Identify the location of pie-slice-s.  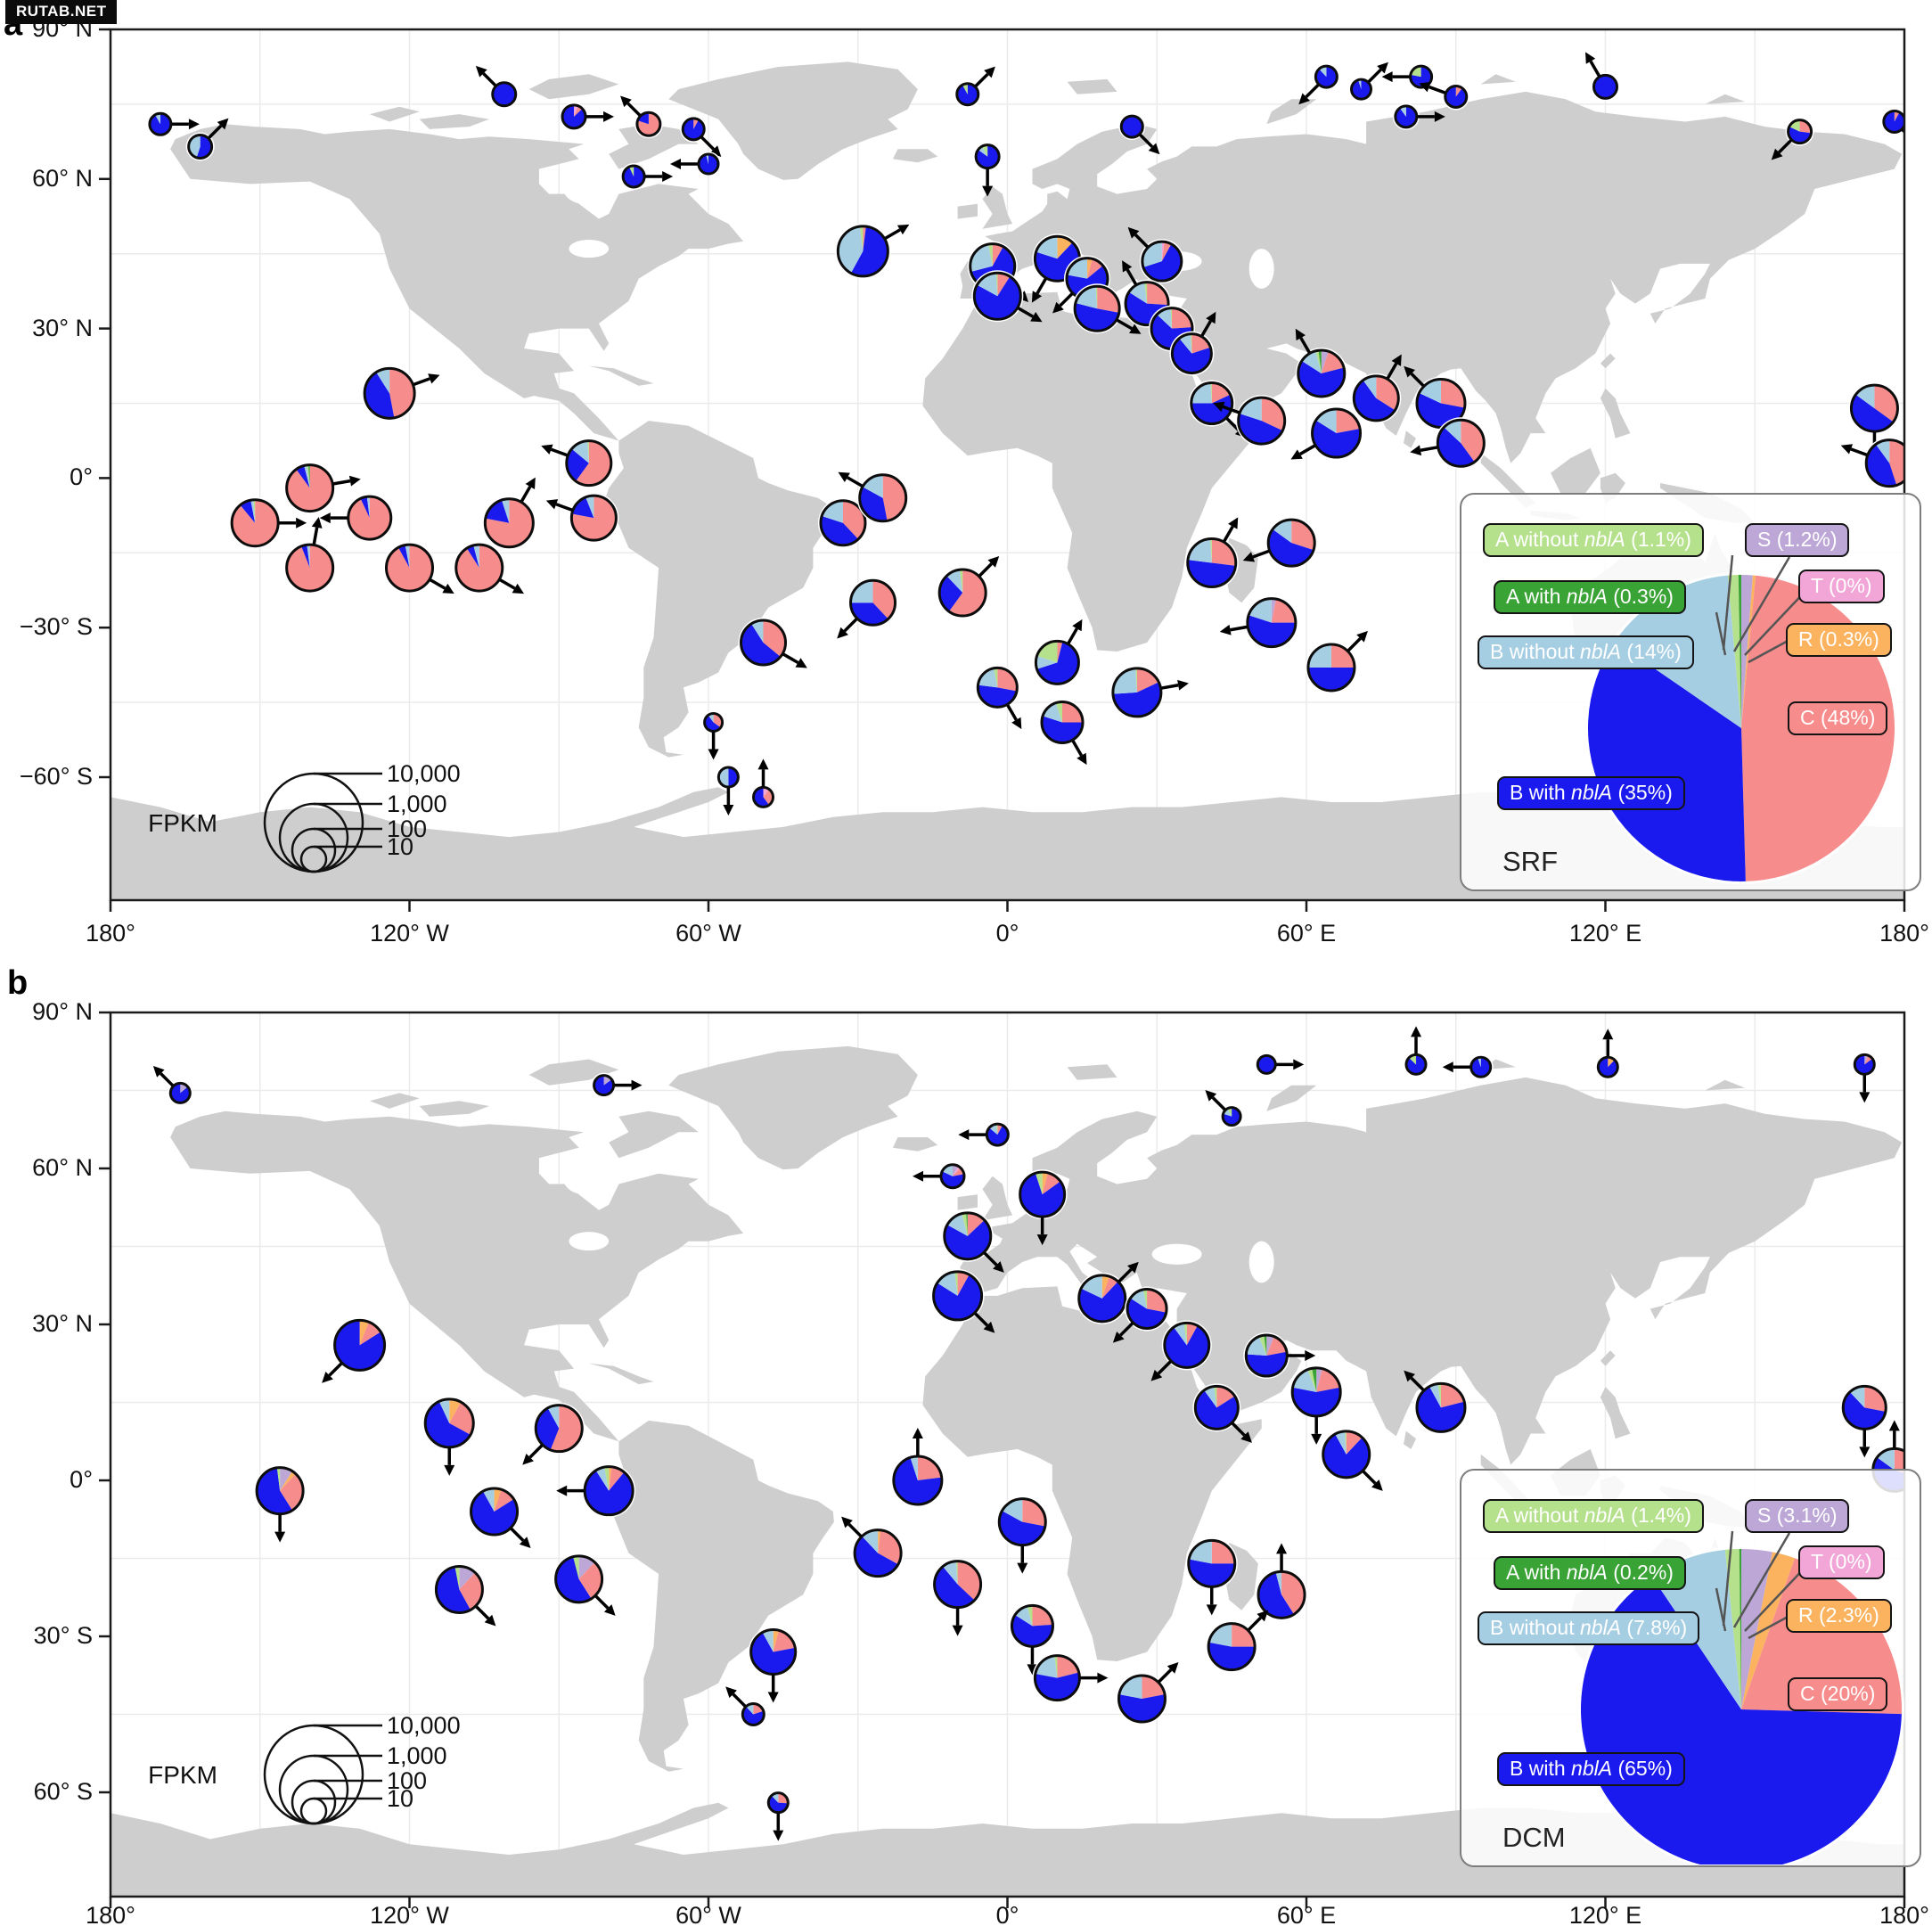
(1756, 1629).